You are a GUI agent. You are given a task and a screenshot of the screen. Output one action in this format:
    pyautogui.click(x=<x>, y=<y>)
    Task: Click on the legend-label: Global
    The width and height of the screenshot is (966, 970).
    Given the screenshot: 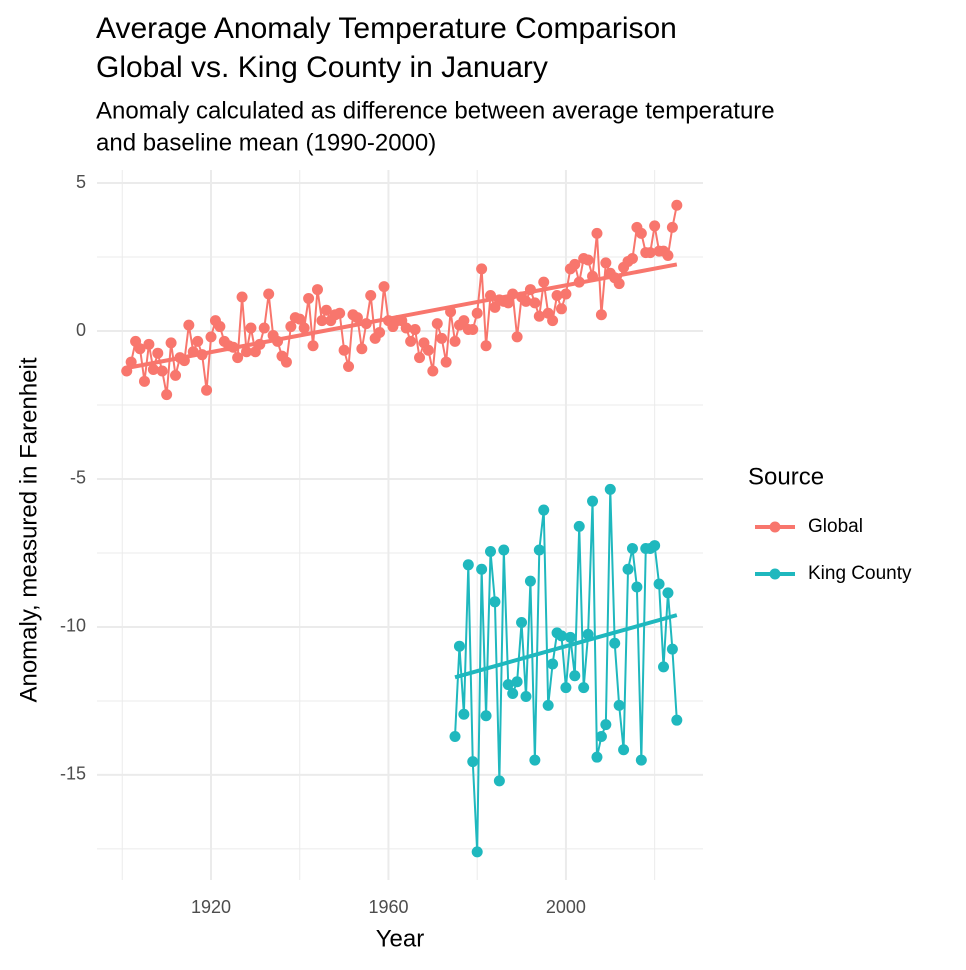 What is the action you would take?
    pyautogui.click(x=835, y=526)
    